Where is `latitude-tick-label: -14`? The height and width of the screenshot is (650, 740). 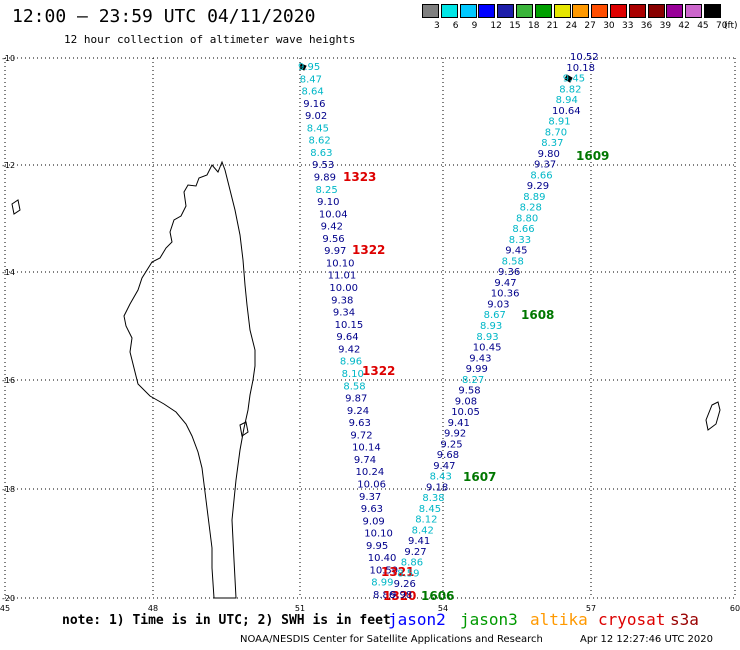 latitude-tick-label: -14 is located at coordinates (8, 272).